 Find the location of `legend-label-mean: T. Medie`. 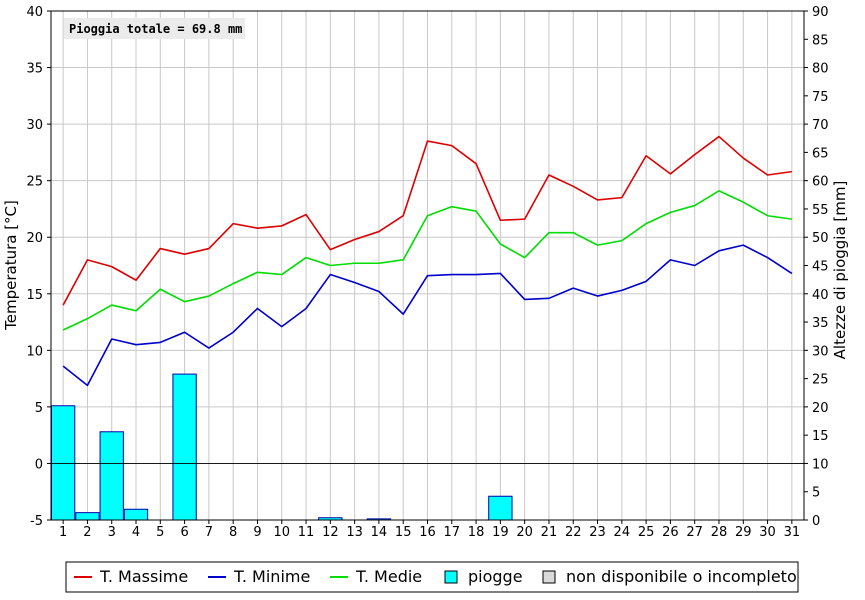

legend-label-mean: T. Medie is located at coordinates (388, 576).